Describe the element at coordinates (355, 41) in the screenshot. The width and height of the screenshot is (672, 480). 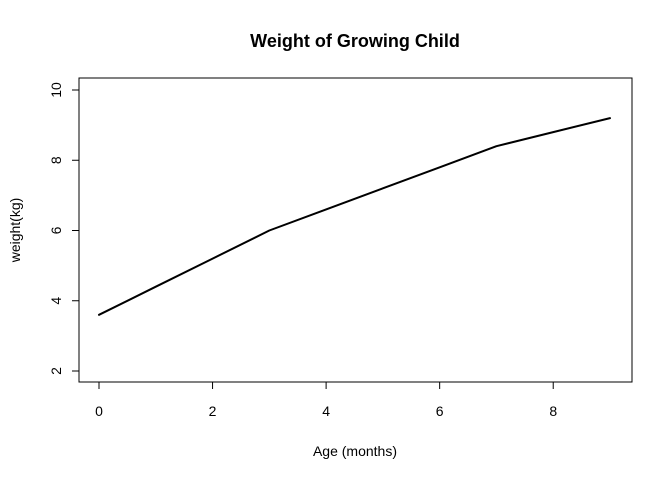
I see `chart-title: Weight of Growing Child` at that location.